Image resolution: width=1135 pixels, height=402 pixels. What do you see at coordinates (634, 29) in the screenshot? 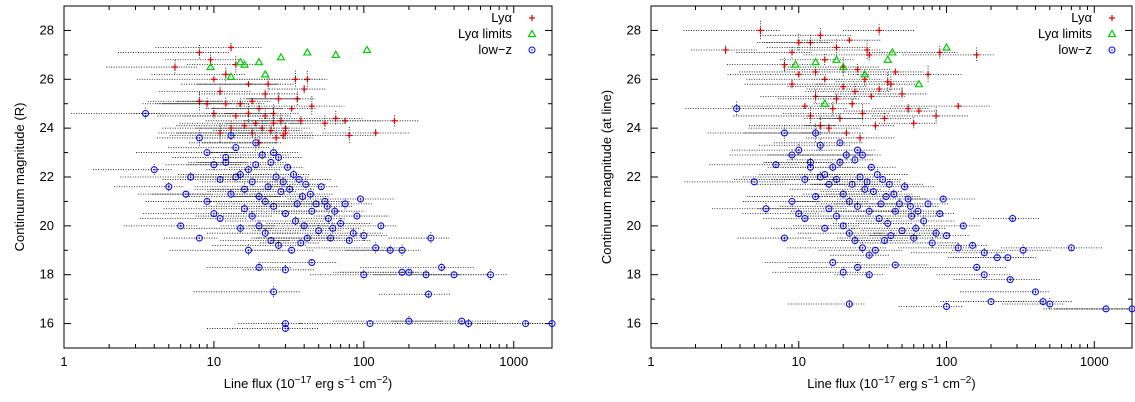
I see `y-tick-label: 28` at bounding box center [634, 29].